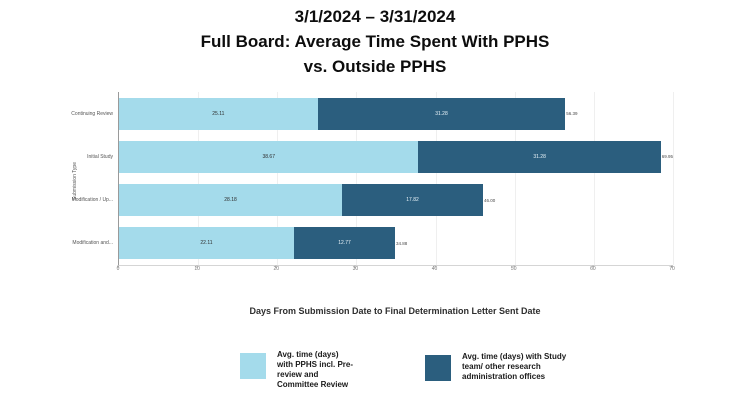 The width and height of the screenshot is (750, 400). Describe the element at coordinates (276, 269) in the screenshot. I see `x-tick-label: 20` at that location.